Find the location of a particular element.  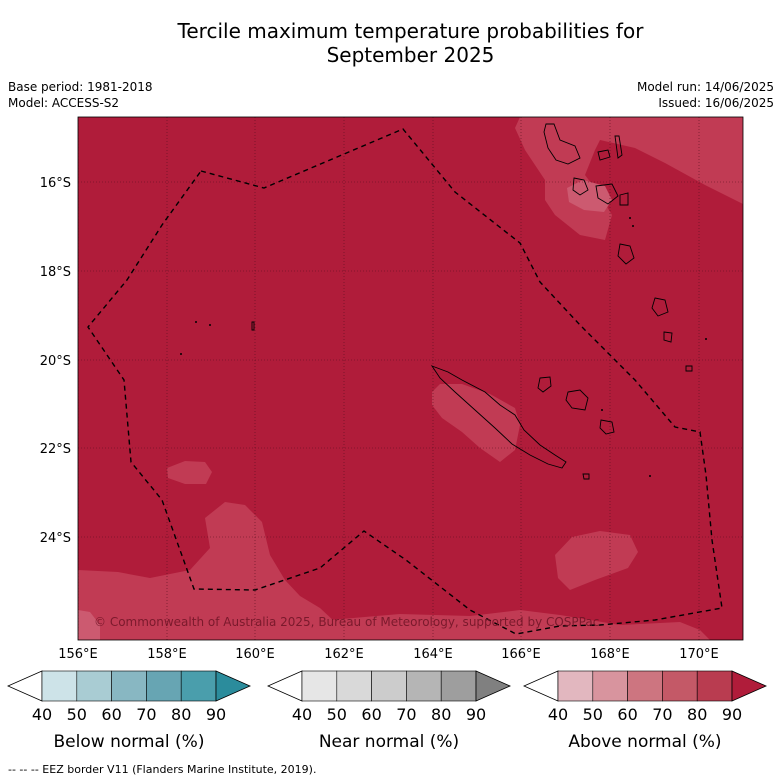

lon-label: 160°E is located at coordinates (255, 654).